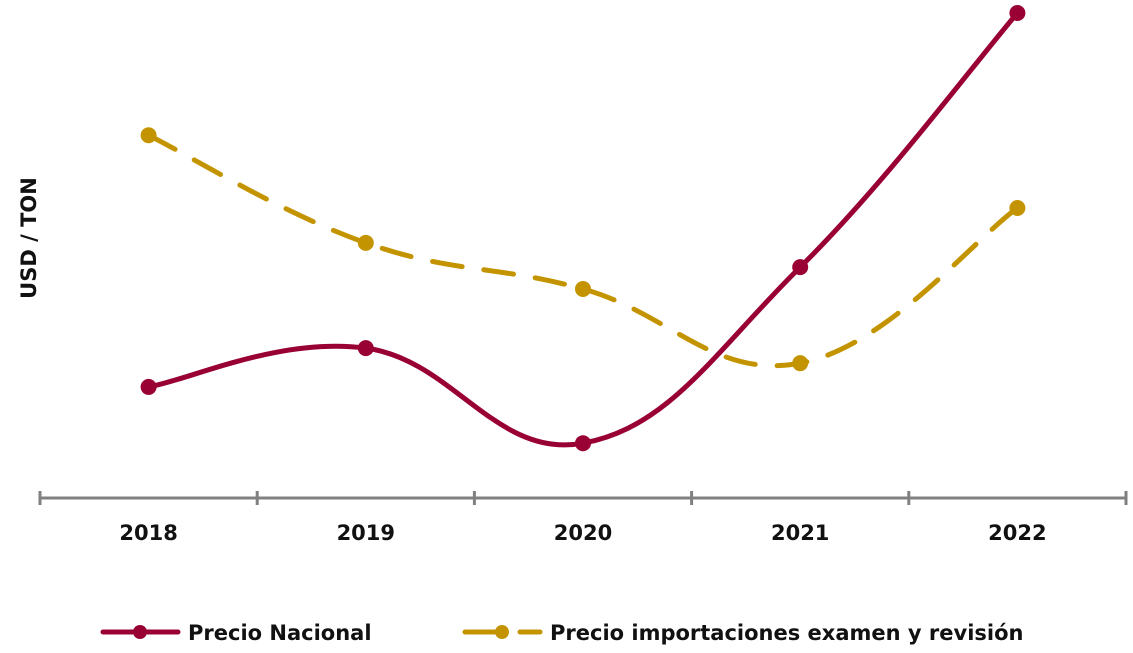  I want to click on legend-item: Precio importaciones examen y revisión, so click(742, 633).